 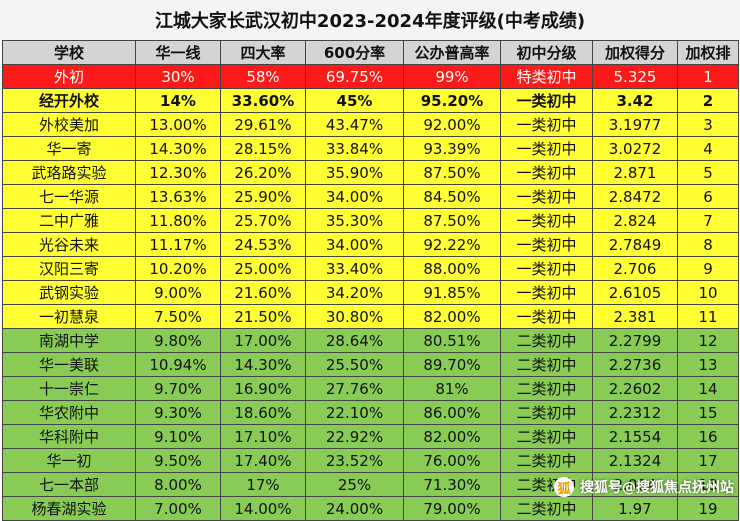 I want to click on rank-cell: 12, so click(x=708, y=340).